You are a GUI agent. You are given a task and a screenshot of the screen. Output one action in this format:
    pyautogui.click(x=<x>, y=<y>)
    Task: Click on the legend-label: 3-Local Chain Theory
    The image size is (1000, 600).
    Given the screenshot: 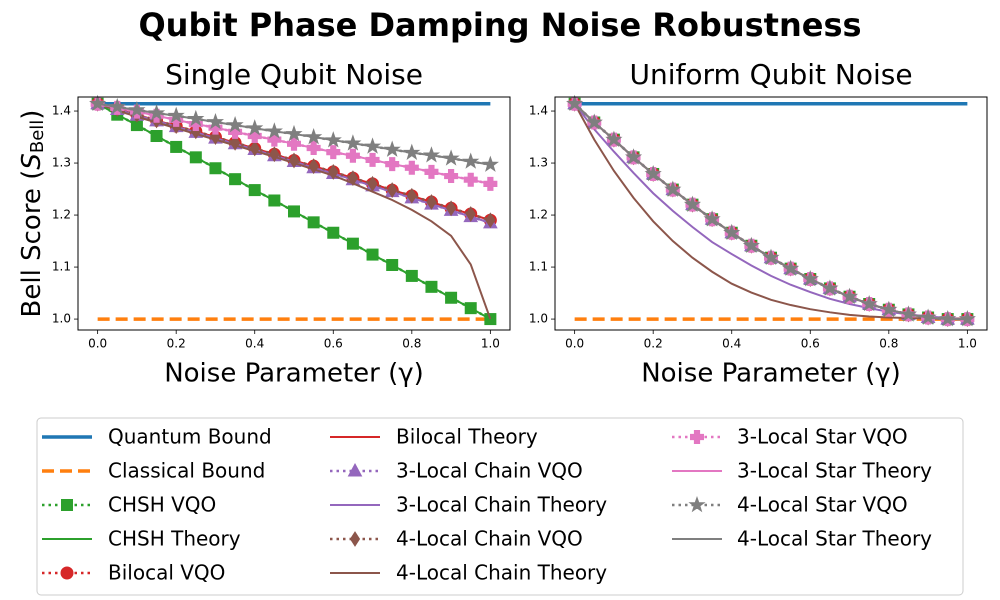 What is the action you would take?
    pyautogui.click(x=501, y=505)
    